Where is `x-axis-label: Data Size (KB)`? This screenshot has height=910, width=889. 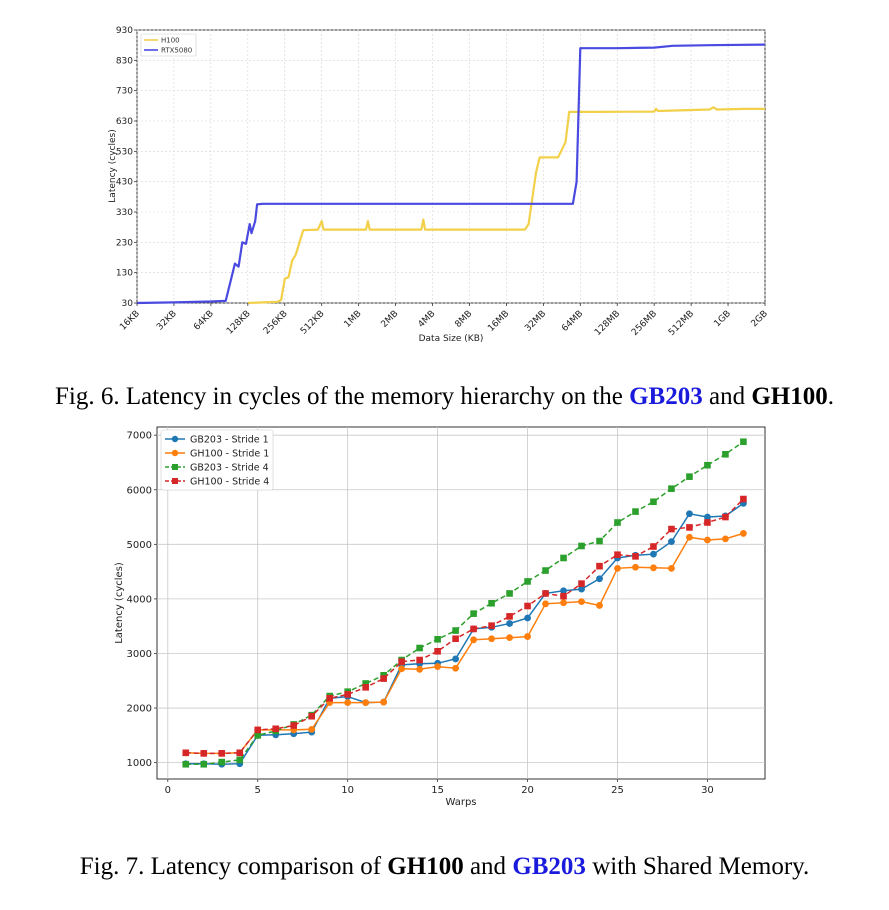
x-axis-label: Data Size (KB) is located at coordinates (451, 339).